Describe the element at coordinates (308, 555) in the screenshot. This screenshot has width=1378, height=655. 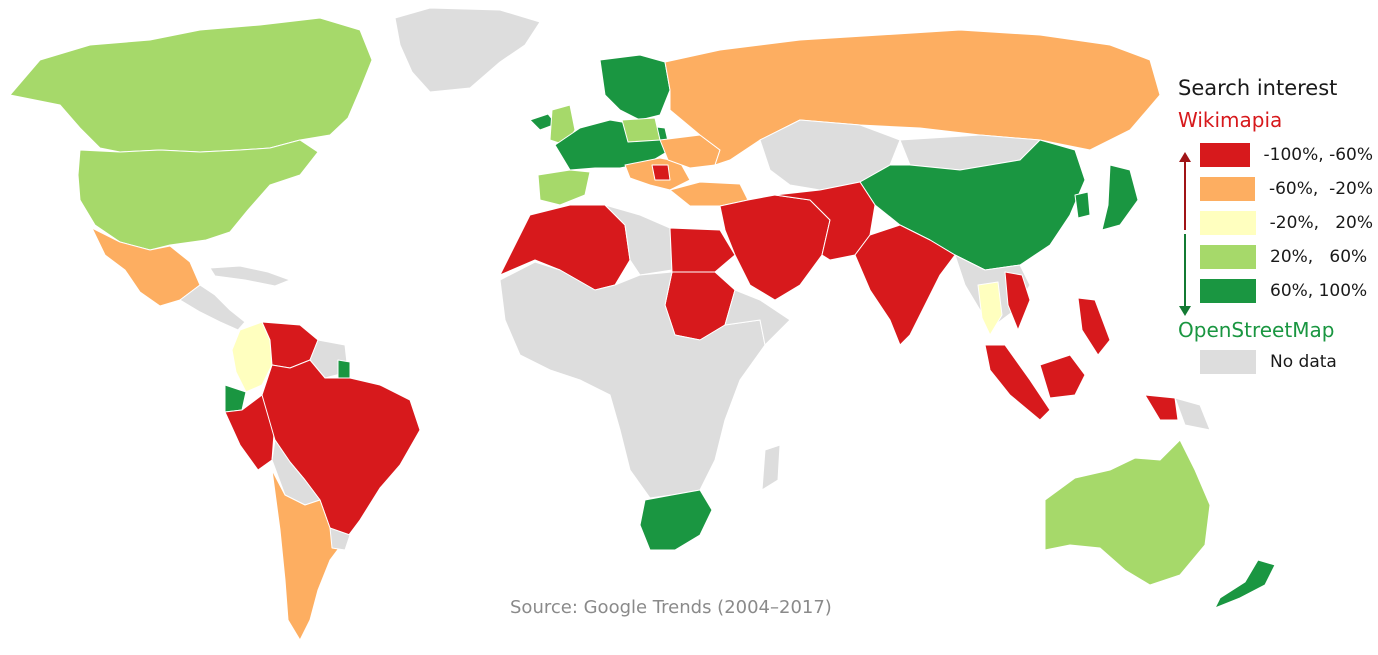
I see `region-argentina-chile` at that location.